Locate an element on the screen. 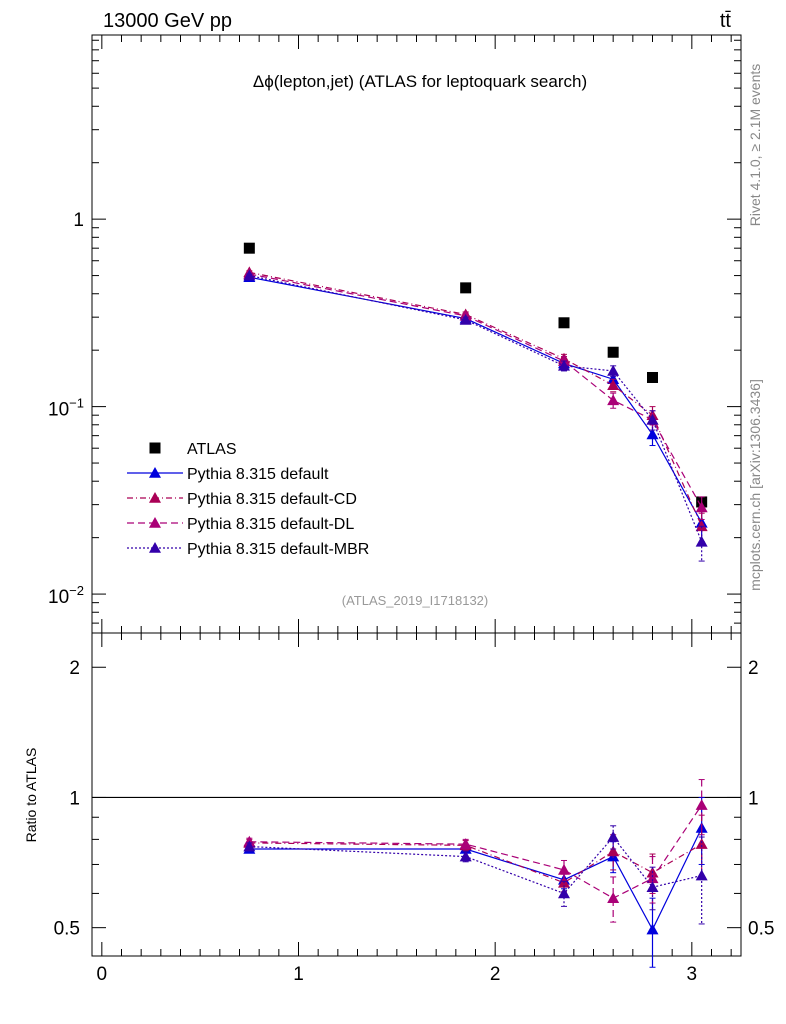 This screenshot has height=1024, width=786. main-y-tick-labels: 1 10⁻¹ 10⁻² is located at coordinates (66, 409).